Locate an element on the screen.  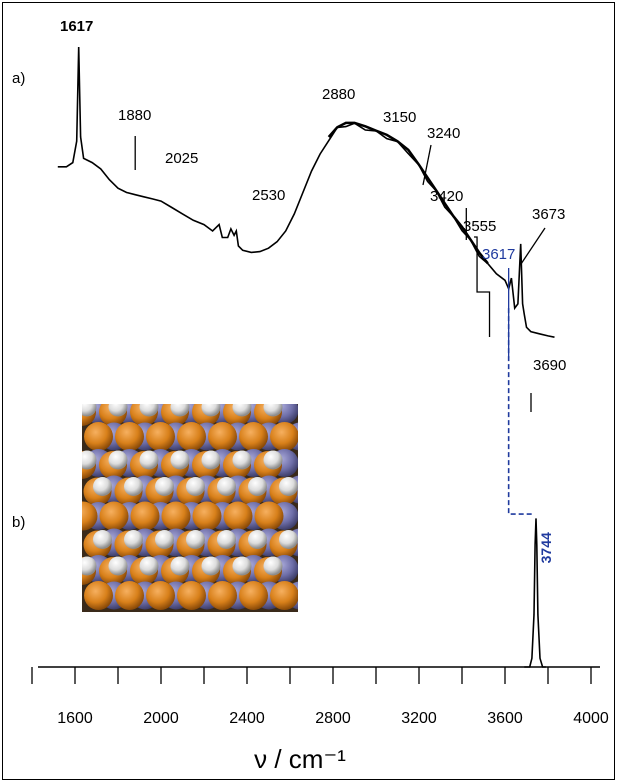
x-tick-label: 2800 is located at coordinates (333, 718).